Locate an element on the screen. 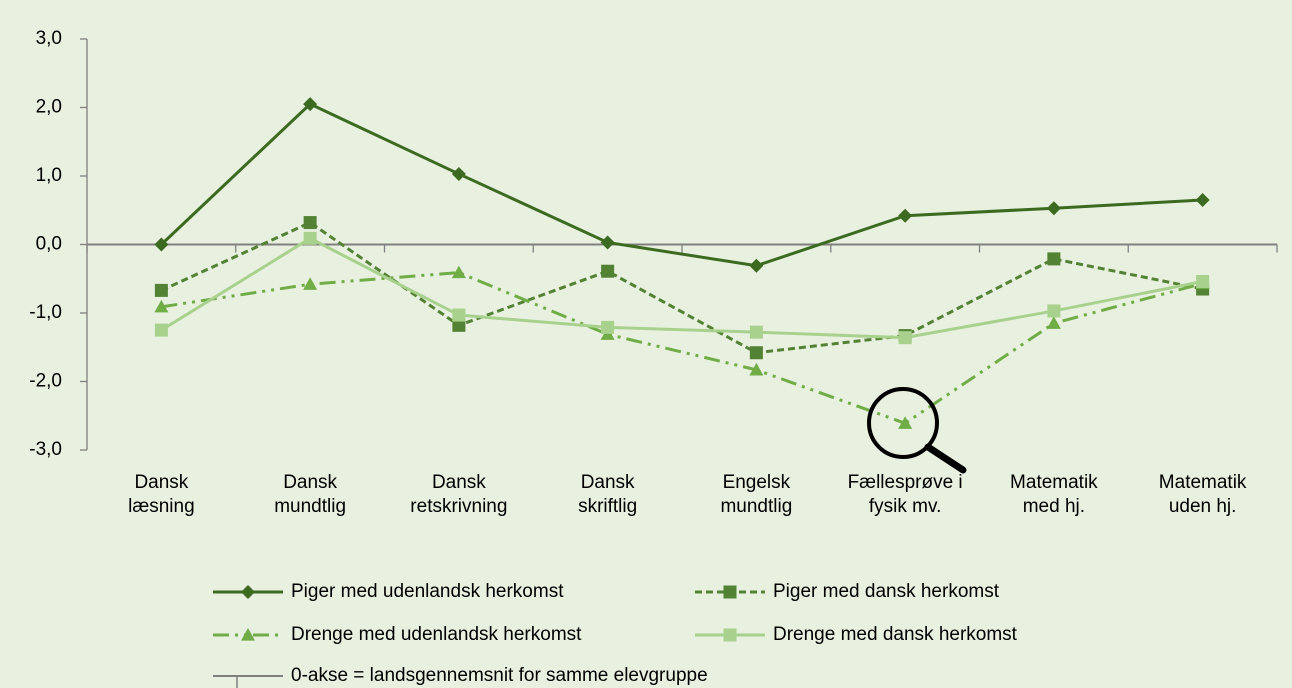 The height and width of the screenshot is (688, 1292). legend-label: Piger med udenlandsk herkomst is located at coordinates (427, 591).